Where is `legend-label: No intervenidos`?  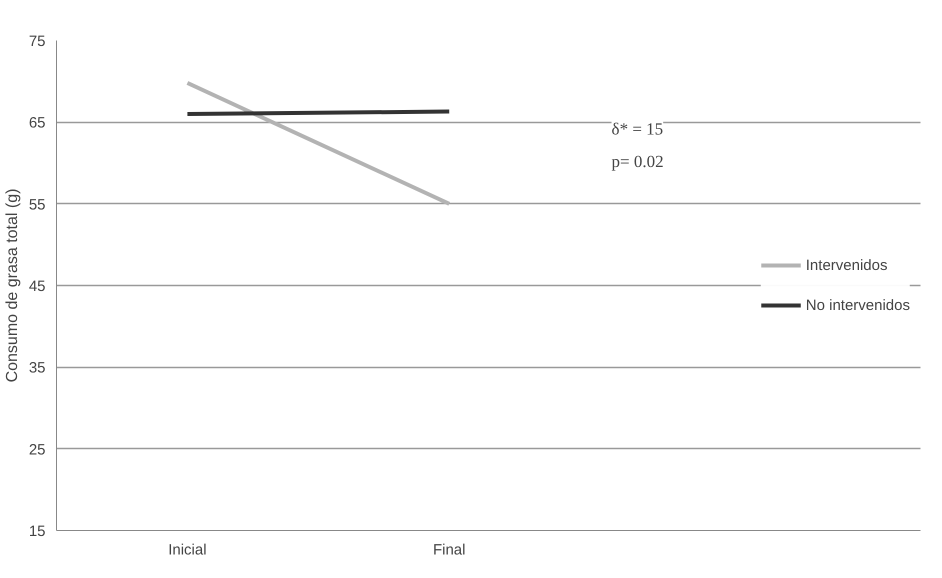 legend-label: No intervenidos is located at coordinates (858, 305).